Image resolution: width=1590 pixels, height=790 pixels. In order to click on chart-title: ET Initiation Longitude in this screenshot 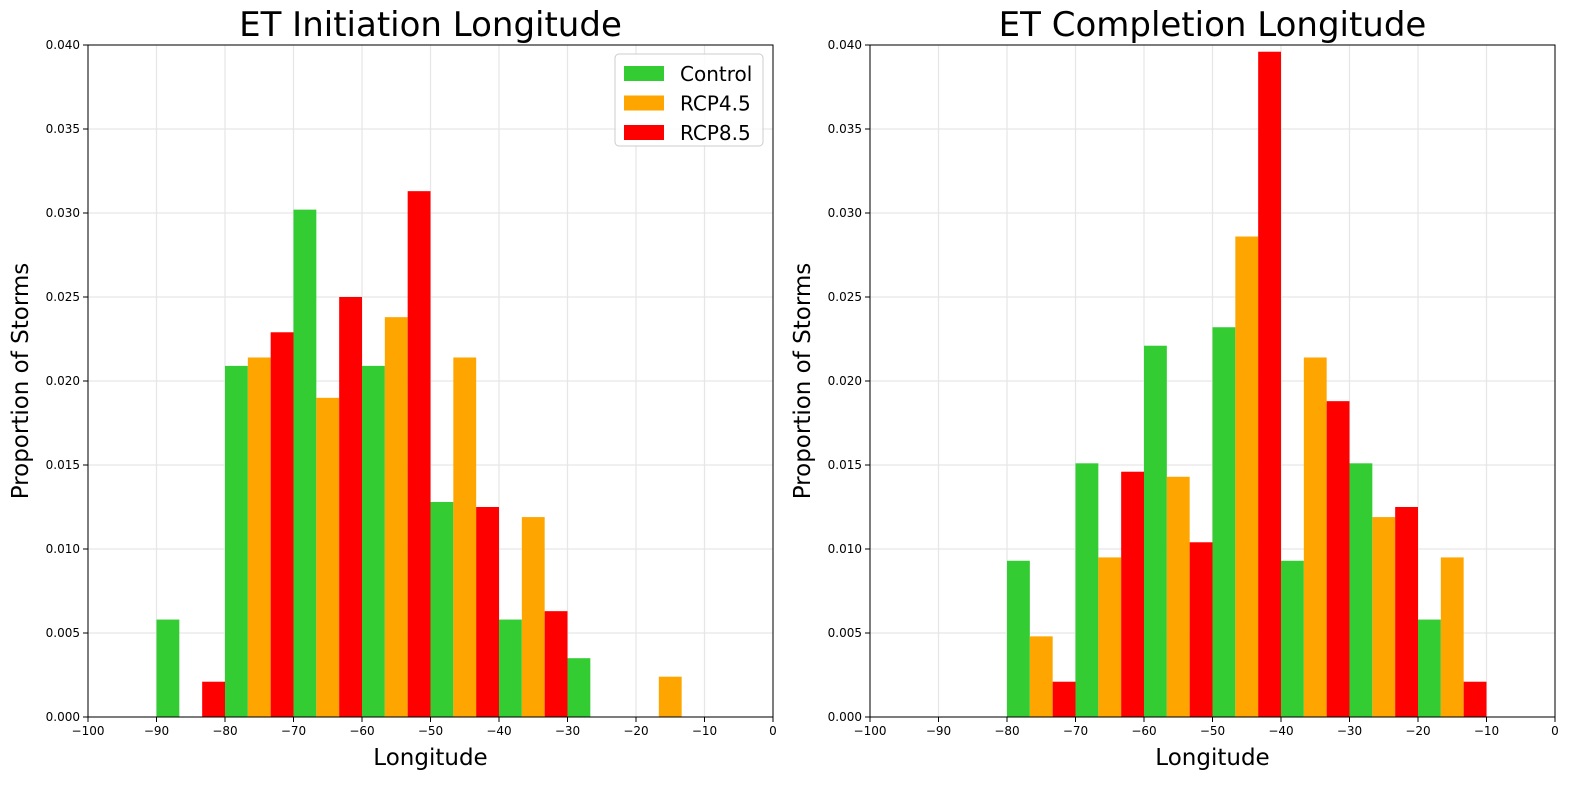, I will do `click(430, 25)`.